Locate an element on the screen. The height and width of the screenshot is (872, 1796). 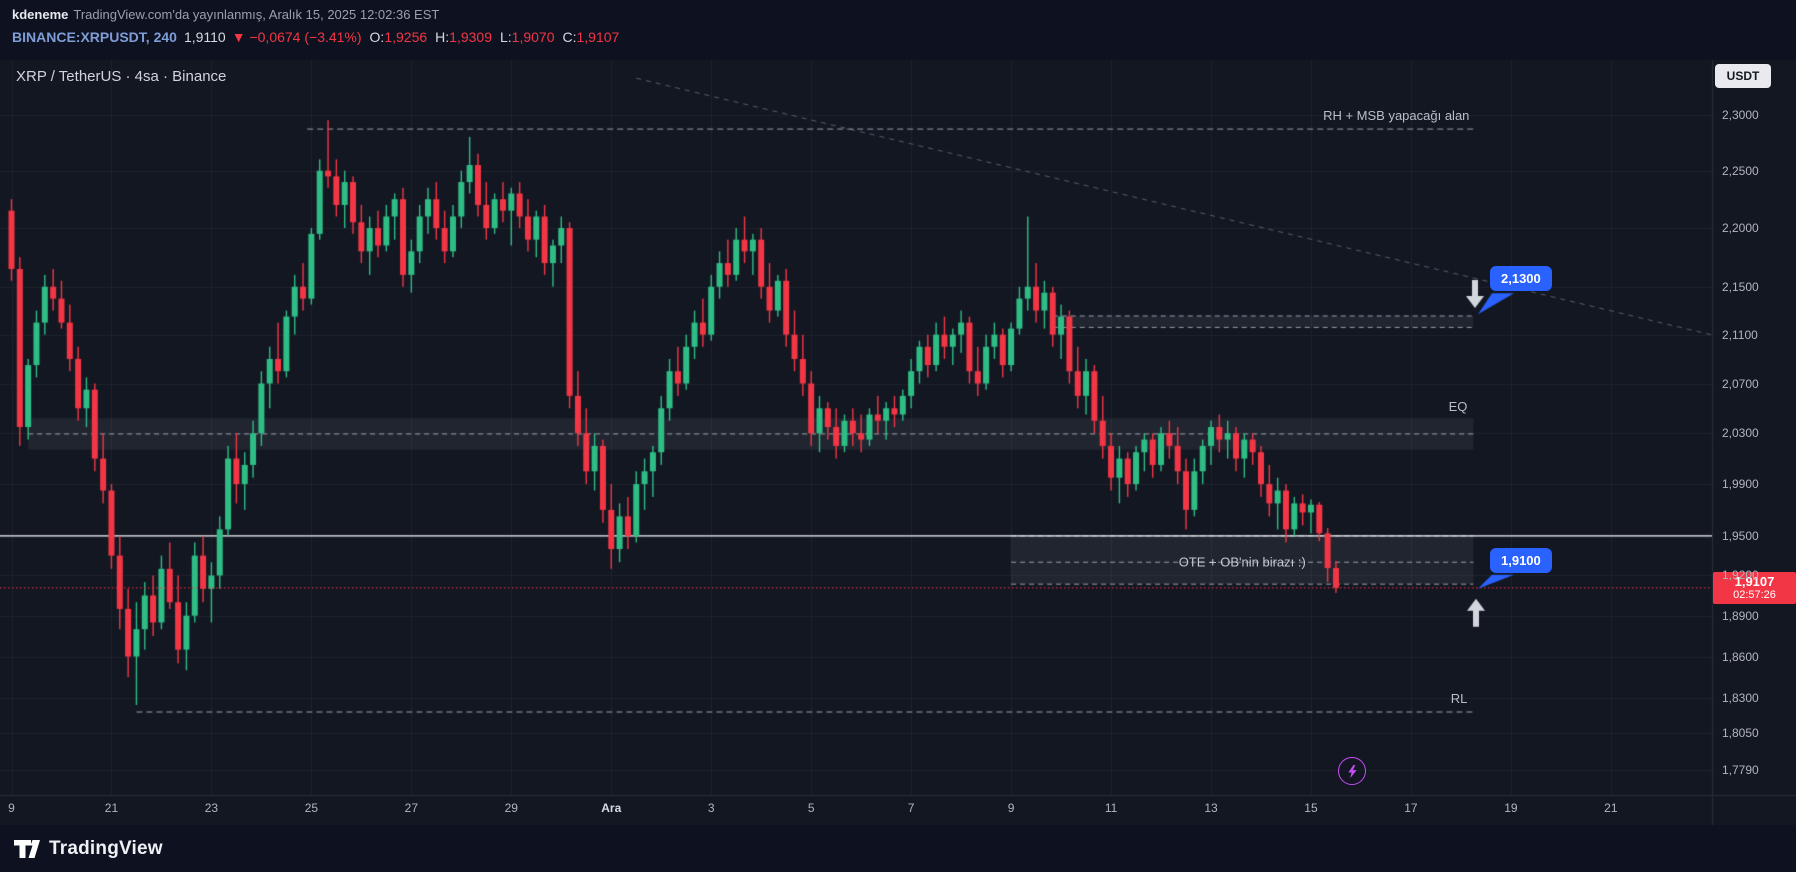
price-change: ▼ −0,0674 (−3.41%) is located at coordinates (296, 37).